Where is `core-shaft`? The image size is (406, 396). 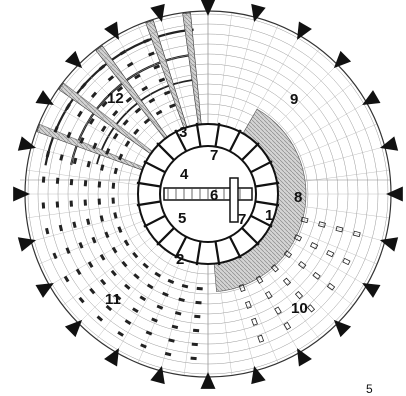
core-shaft is located at coordinates (234, 200).